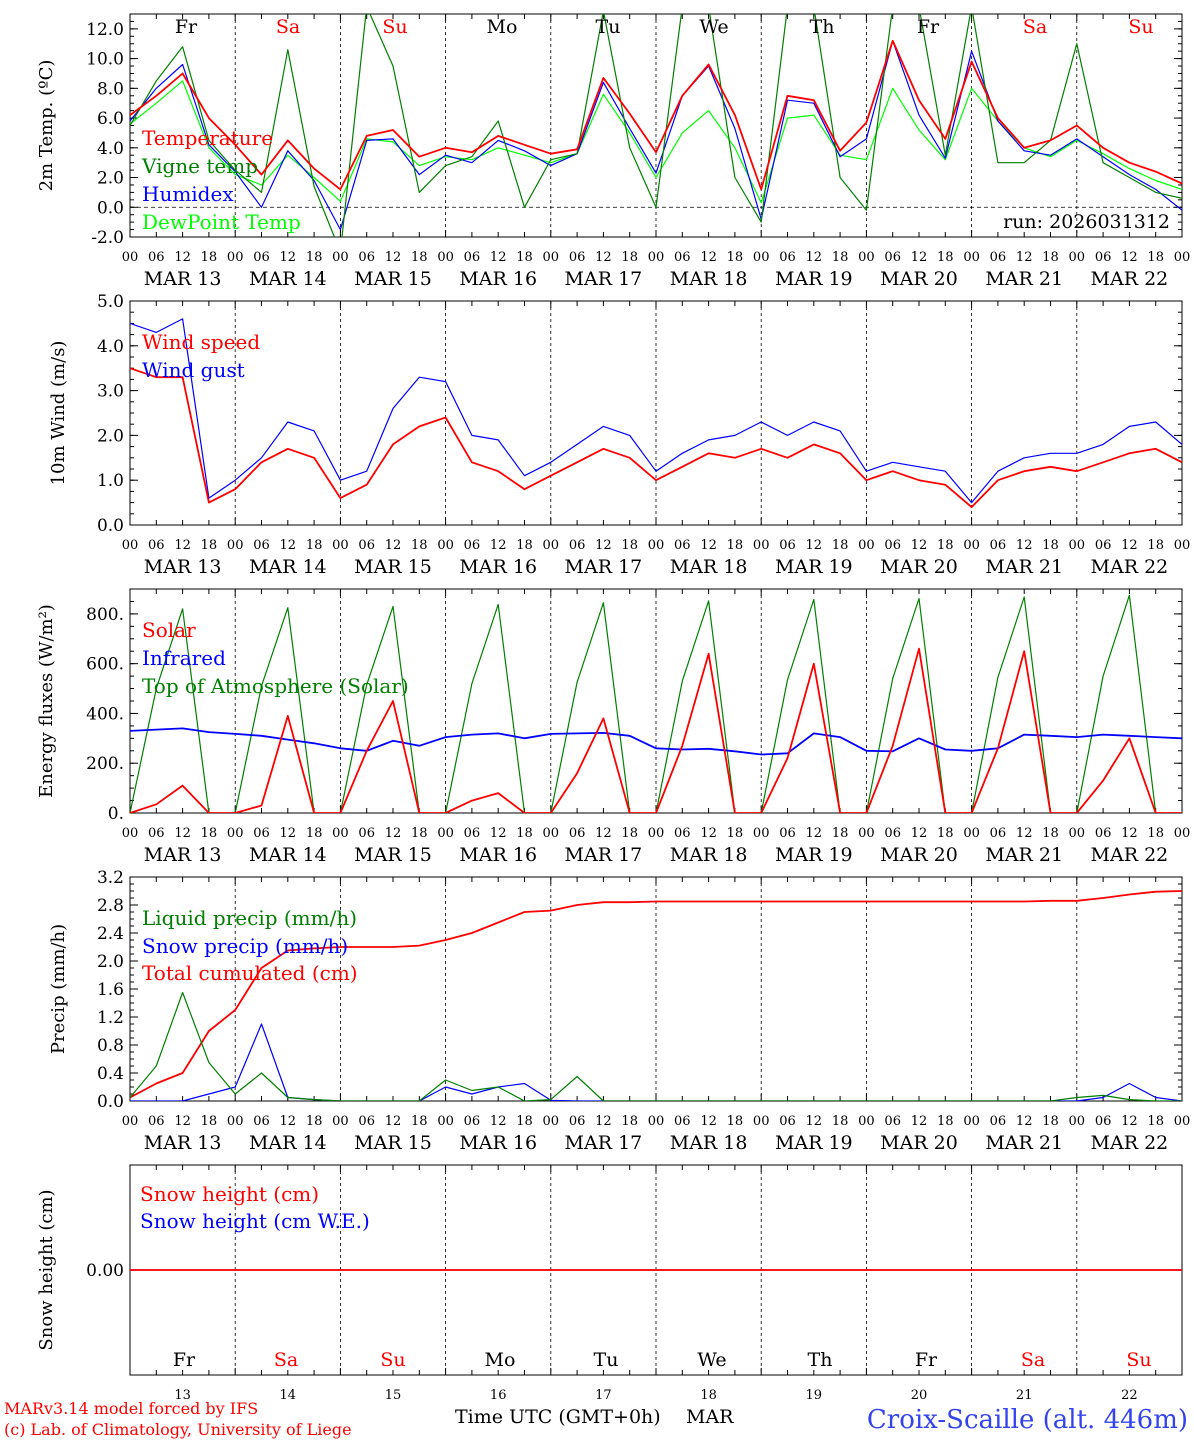  I want to click on weekday-label-top: We, so click(713, 27).